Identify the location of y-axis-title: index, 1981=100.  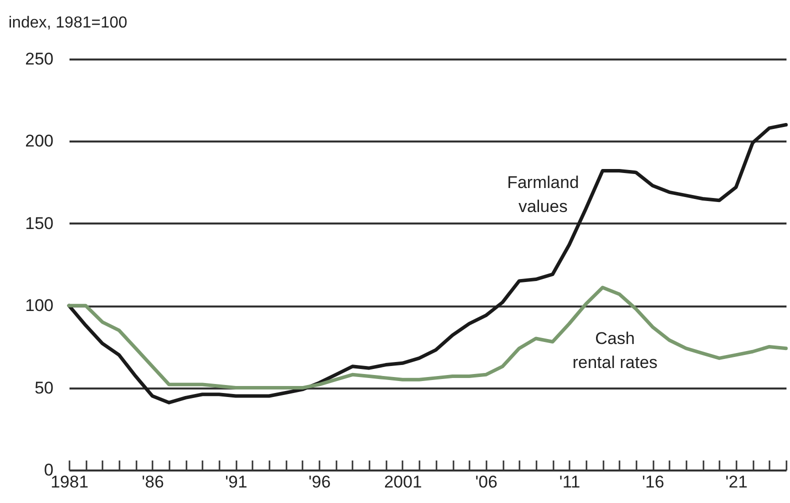
(68, 23).